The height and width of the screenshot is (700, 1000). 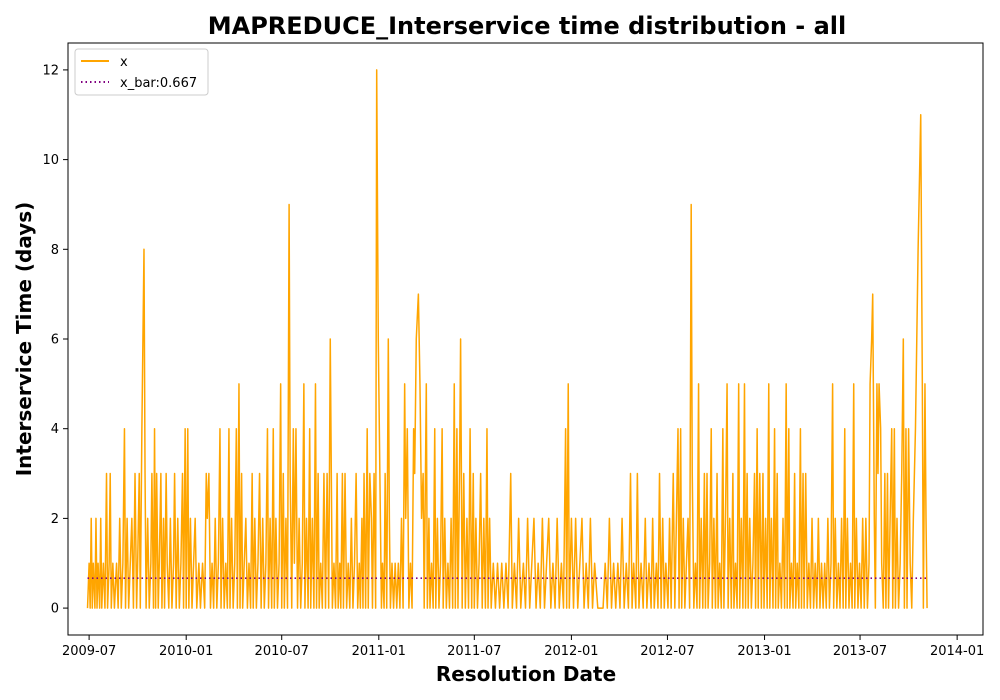 What do you see at coordinates (158, 83) in the screenshot?
I see `legend-label-x-bar: x_bar:0.667` at bounding box center [158, 83].